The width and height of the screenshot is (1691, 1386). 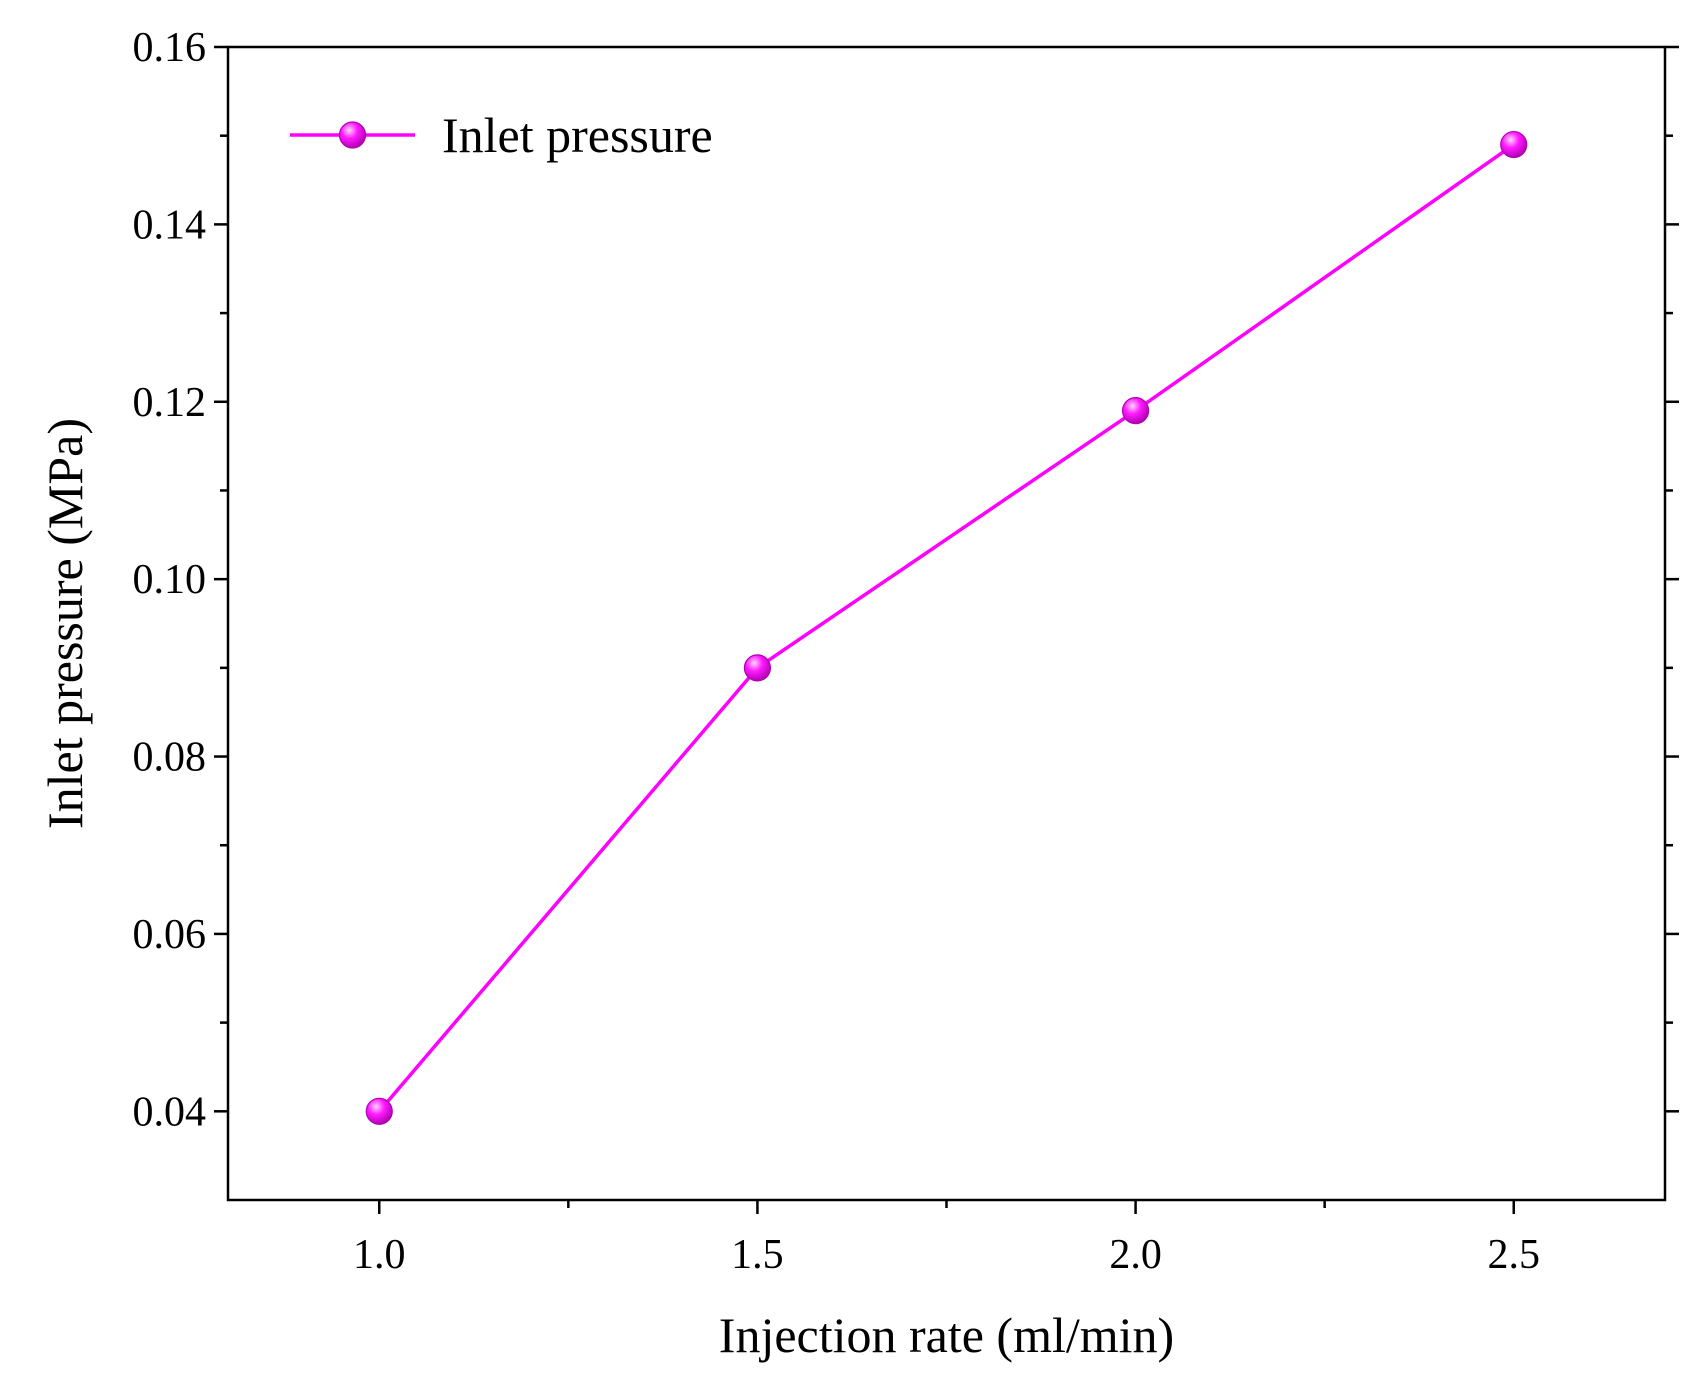 I want to click on y-tick-label: 0.08, so click(x=170, y=758).